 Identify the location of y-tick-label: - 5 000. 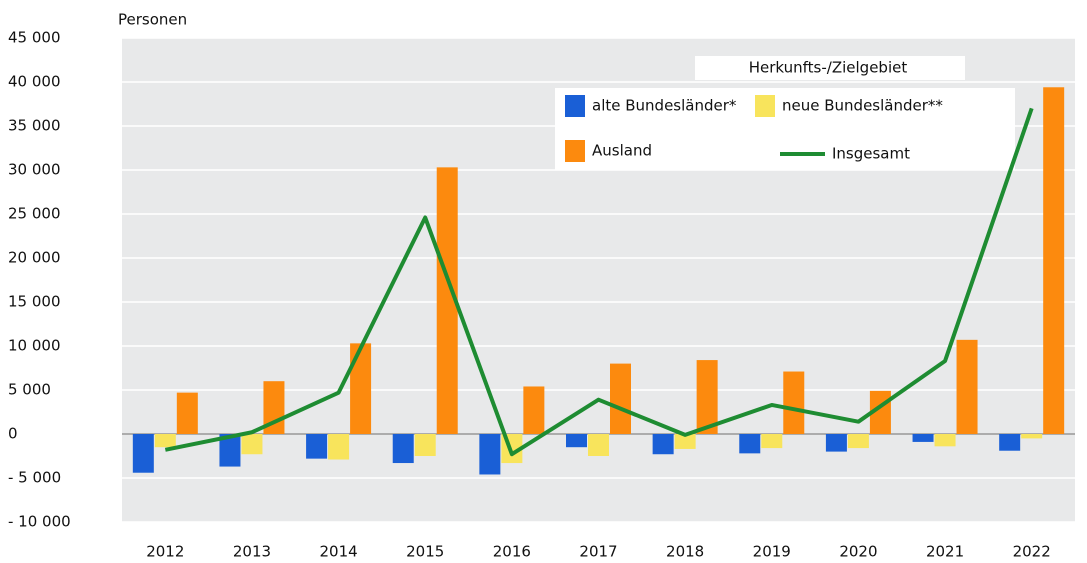
(34, 478).